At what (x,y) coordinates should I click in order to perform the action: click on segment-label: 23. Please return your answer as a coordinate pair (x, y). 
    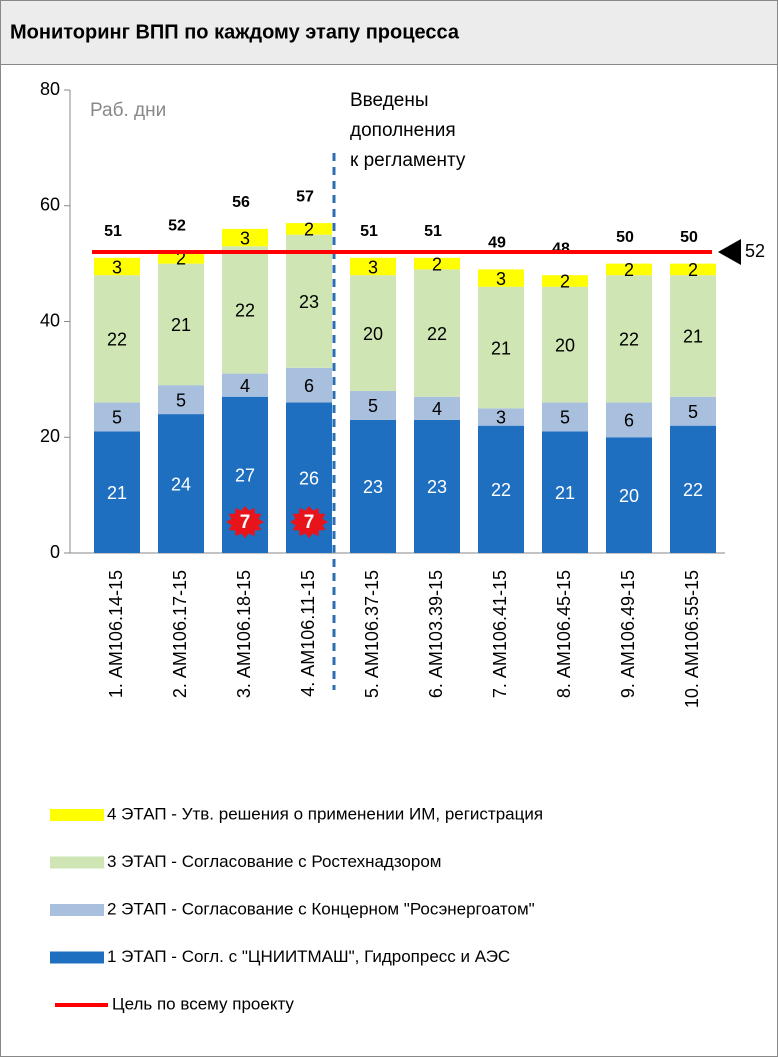
    Looking at the image, I should click on (437, 487).